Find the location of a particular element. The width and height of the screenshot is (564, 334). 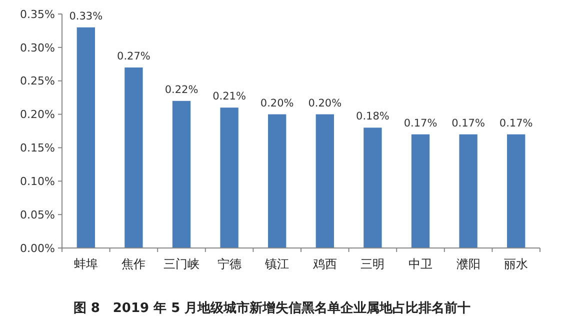

y-tick-label: 0.35% is located at coordinates (37, 14).